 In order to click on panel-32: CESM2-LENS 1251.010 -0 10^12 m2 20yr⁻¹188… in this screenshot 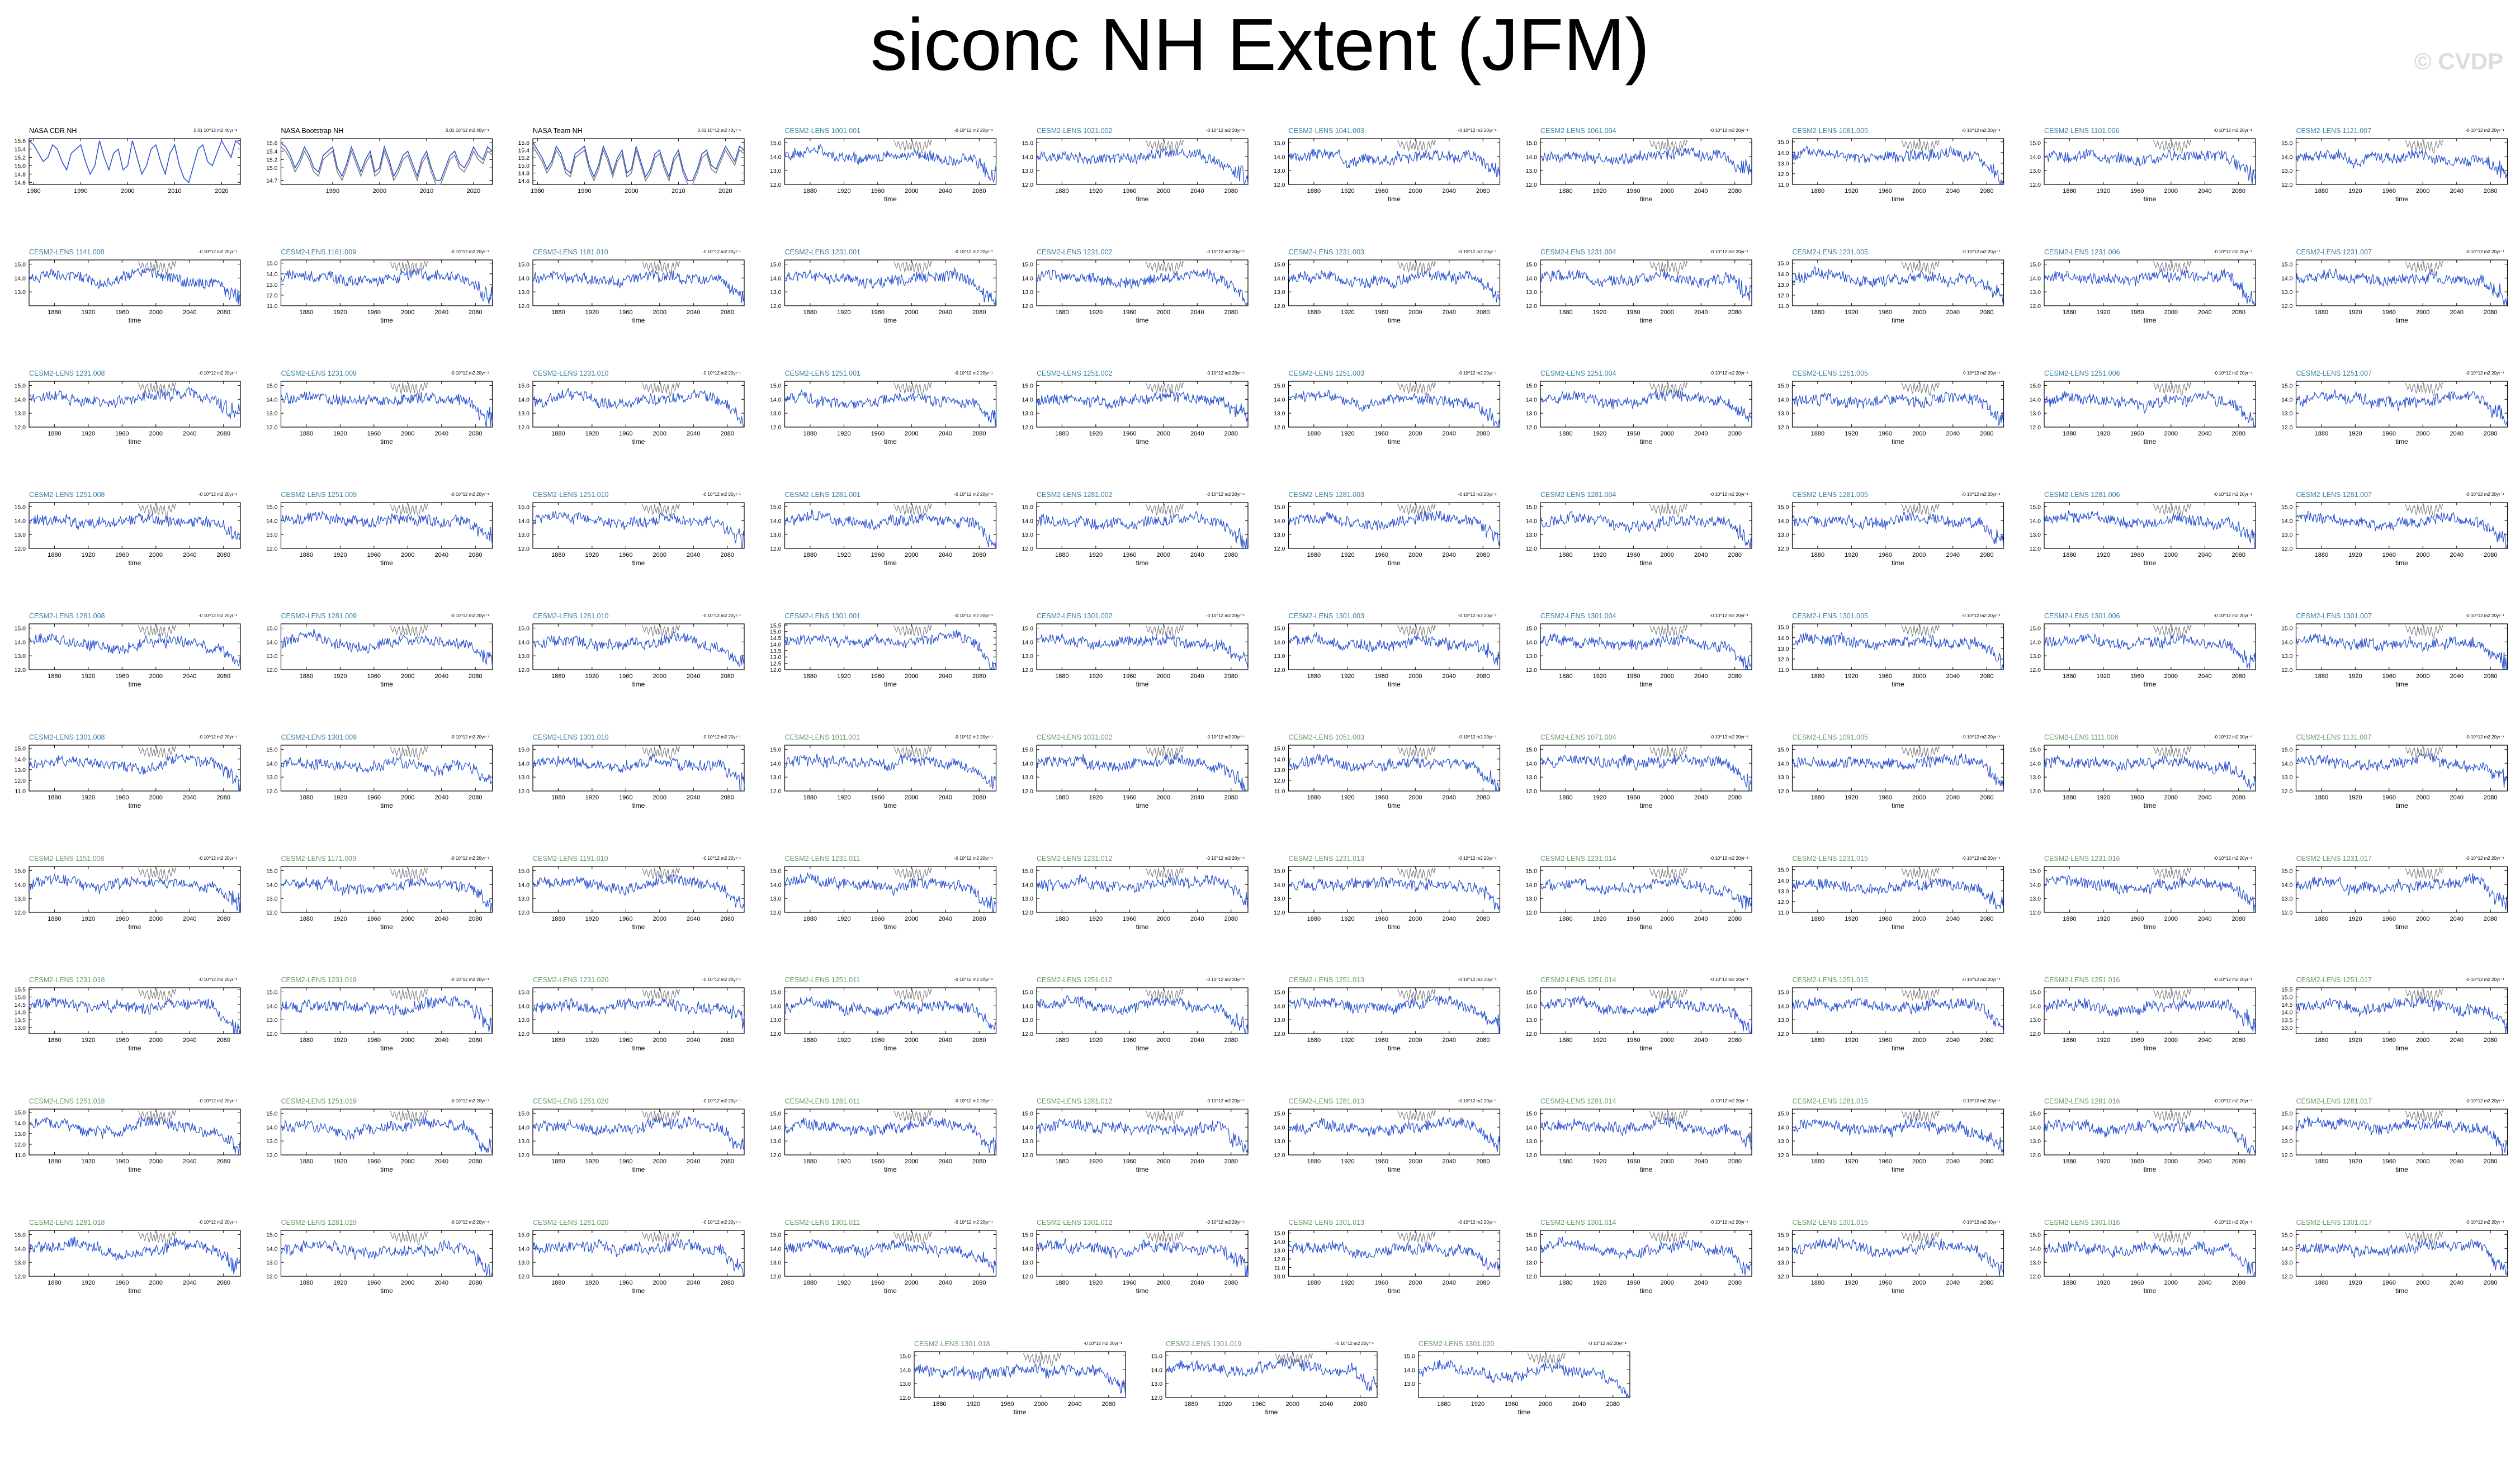, I will do `click(632, 529)`.